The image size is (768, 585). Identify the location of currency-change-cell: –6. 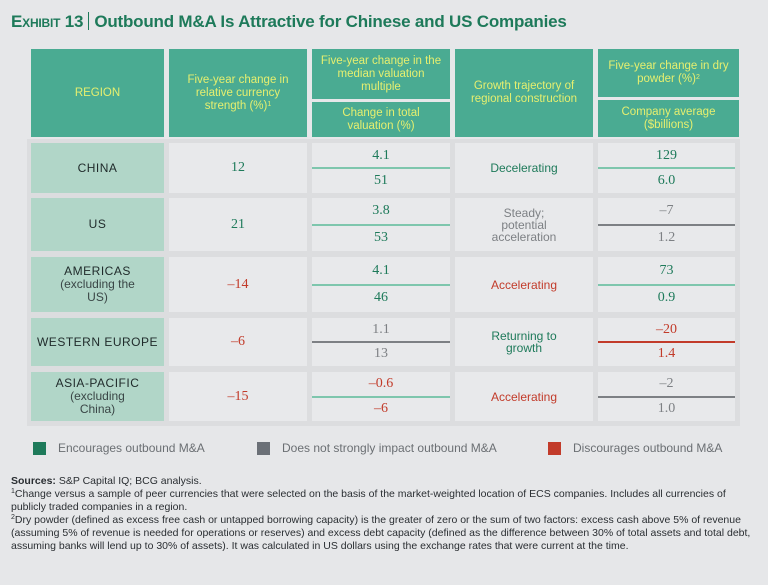
(238, 342).